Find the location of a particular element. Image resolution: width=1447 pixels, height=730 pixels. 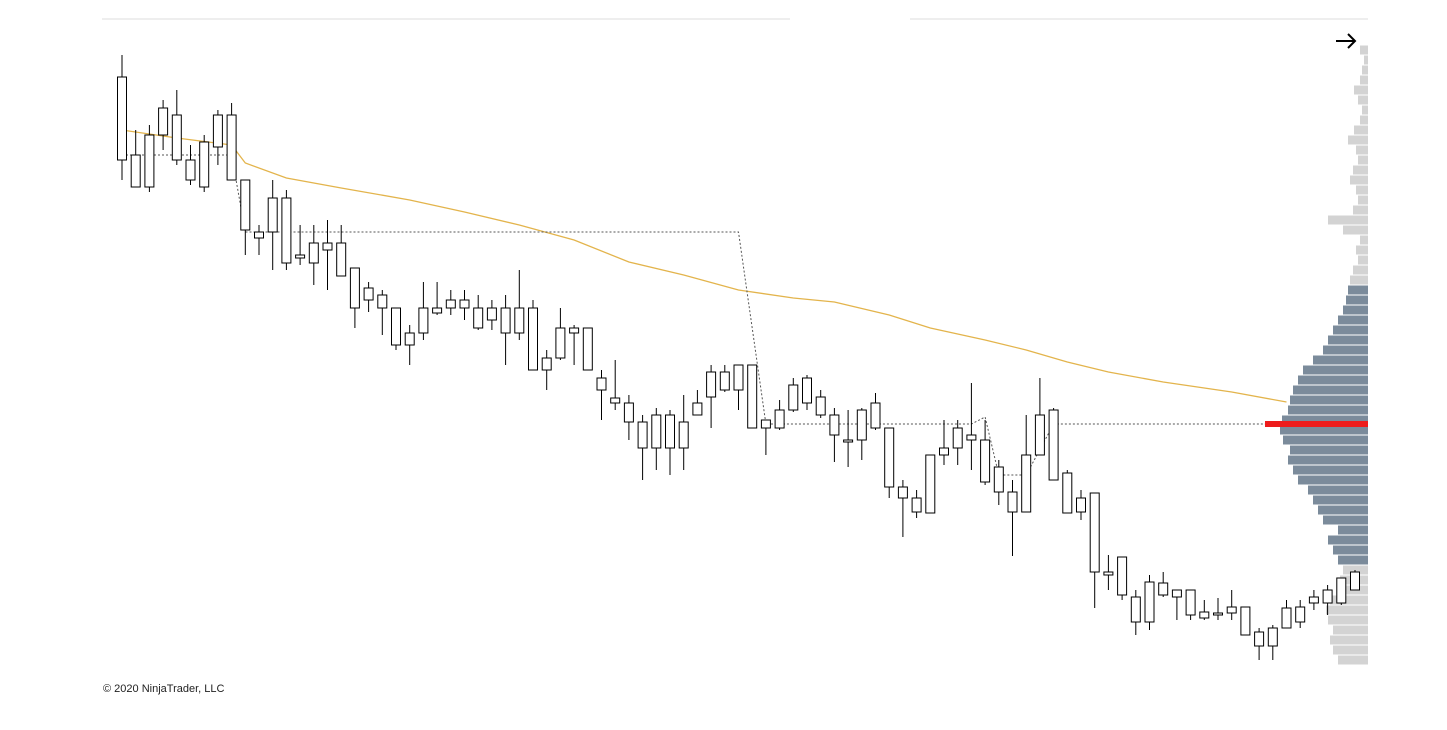

arrow-button is located at coordinates (1346, 41).